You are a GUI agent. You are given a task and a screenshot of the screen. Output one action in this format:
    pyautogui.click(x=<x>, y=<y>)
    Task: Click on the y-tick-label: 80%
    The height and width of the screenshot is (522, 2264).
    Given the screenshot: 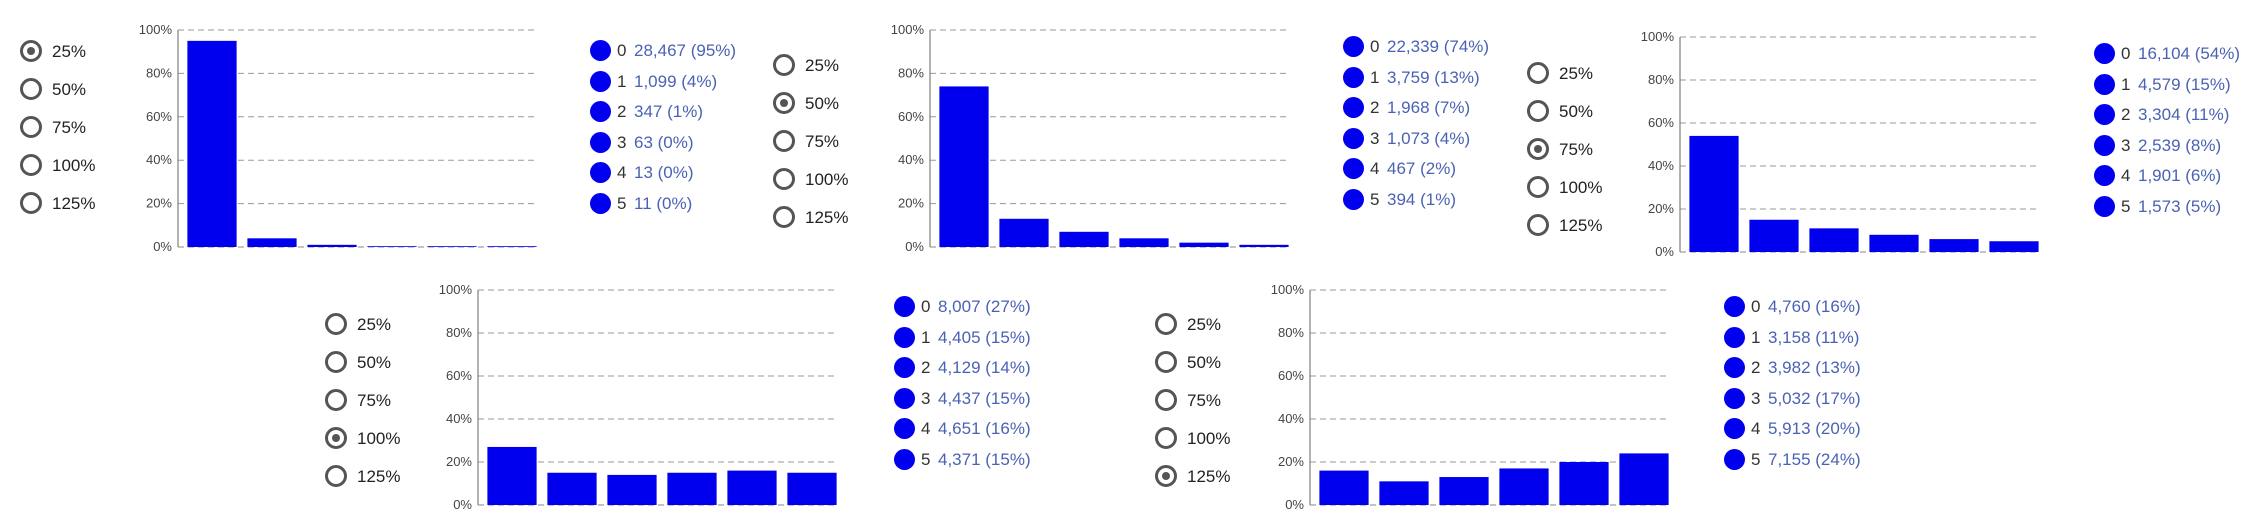 What is the action you would take?
    pyautogui.click(x=1661, y=79)
    